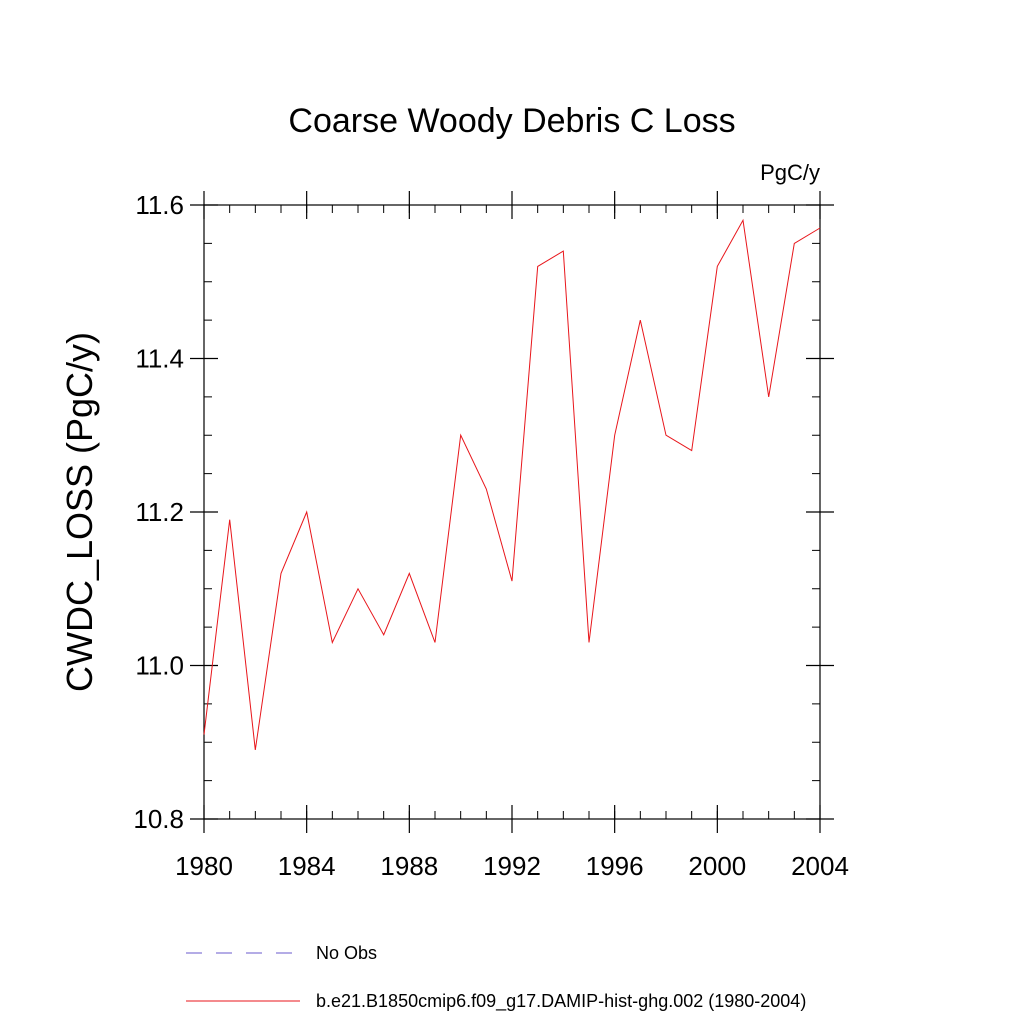 Image resolution: width=1024 pixels, height=1024 pixels. What do you see at coordinates (307, 866) in the screenshot?
I see `x-tick-label: 1984` at bounding box center [307, 866].